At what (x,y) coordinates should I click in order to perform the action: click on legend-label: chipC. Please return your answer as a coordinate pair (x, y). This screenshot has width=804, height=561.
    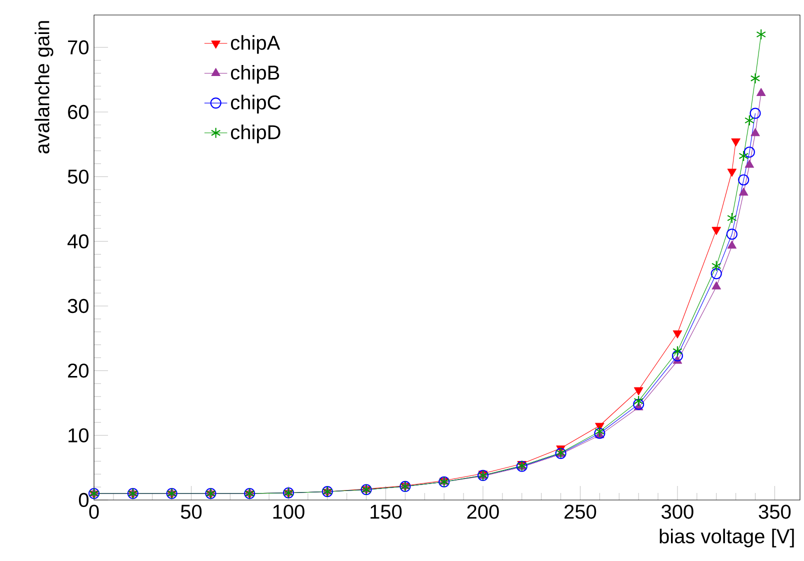
    Looking at the image, I should click on (255, 104).